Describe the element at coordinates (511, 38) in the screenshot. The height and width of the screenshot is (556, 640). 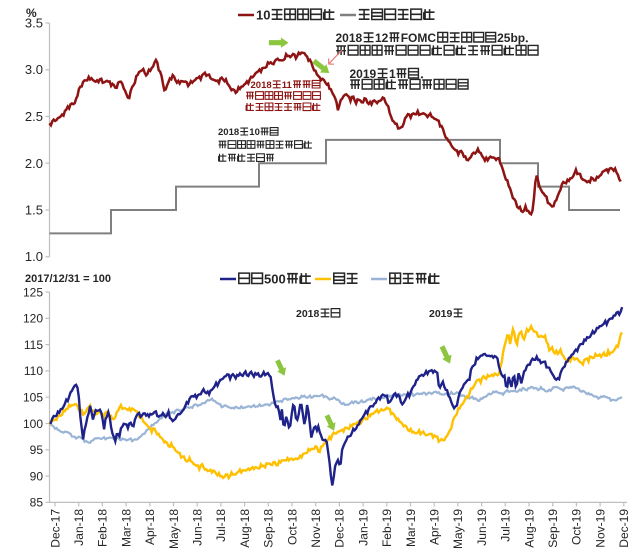
I see `svg-text: 25bp` at that location.